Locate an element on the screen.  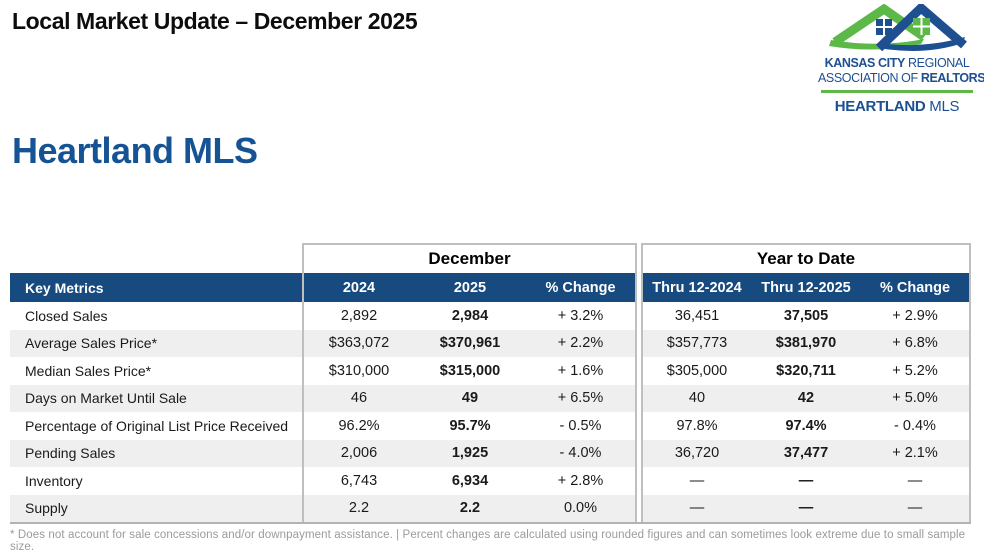
table-cell: 6,743 is located at coordinates (358, 481).